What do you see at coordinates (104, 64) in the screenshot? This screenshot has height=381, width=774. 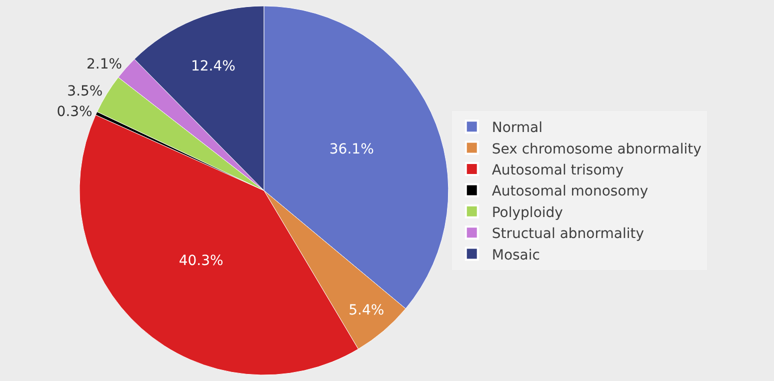 I see `data-label: 2.1%` at bounding box center [104, 64].